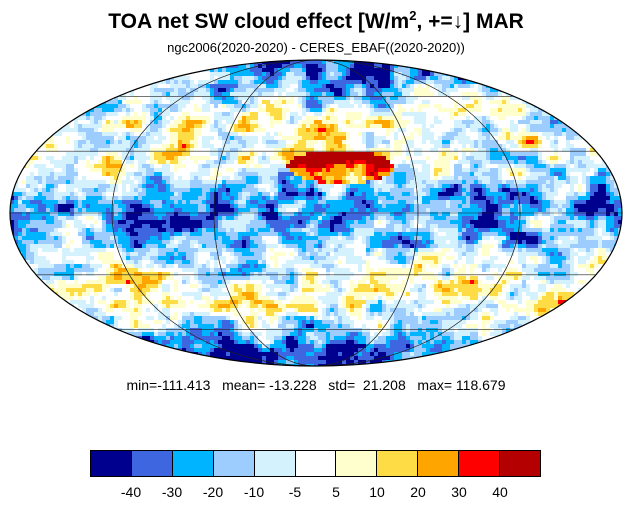 The image size is (632, 506). Describe the element at coordinates (500, 492) in the screenshot. I see `colorbar-tick-label: 40` at that location.